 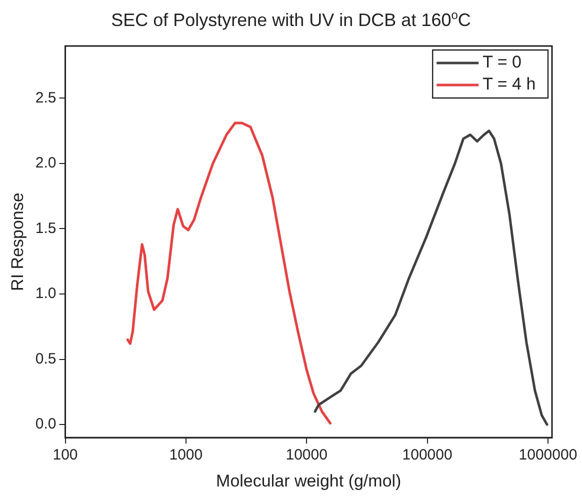 I want to click on x-tick-label: 100000, so click(x=427, y=455).